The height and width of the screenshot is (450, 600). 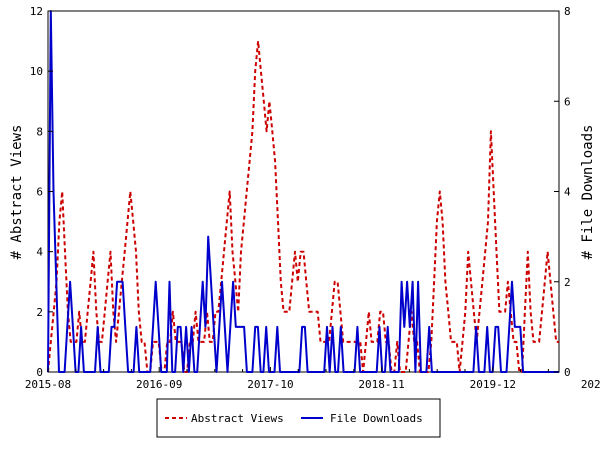 What do you see at coordinates (36, 11) in the screenshot?
I see `y-left-tick-label: 12` at bounding box center [36, 11].